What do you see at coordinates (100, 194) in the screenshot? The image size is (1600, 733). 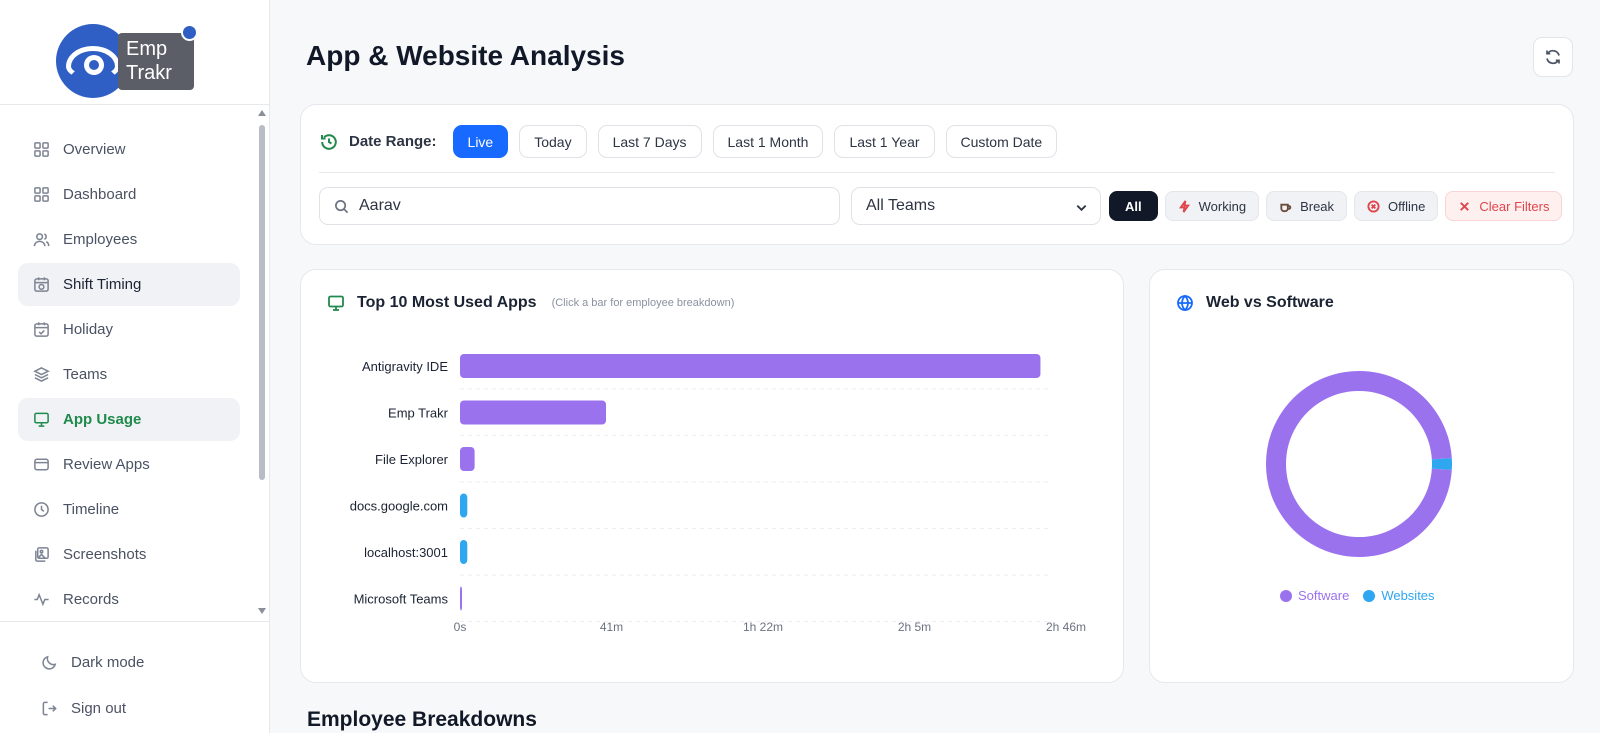 I see `sidebar-item-label: Dashboard` at bounding box center [100, 194].